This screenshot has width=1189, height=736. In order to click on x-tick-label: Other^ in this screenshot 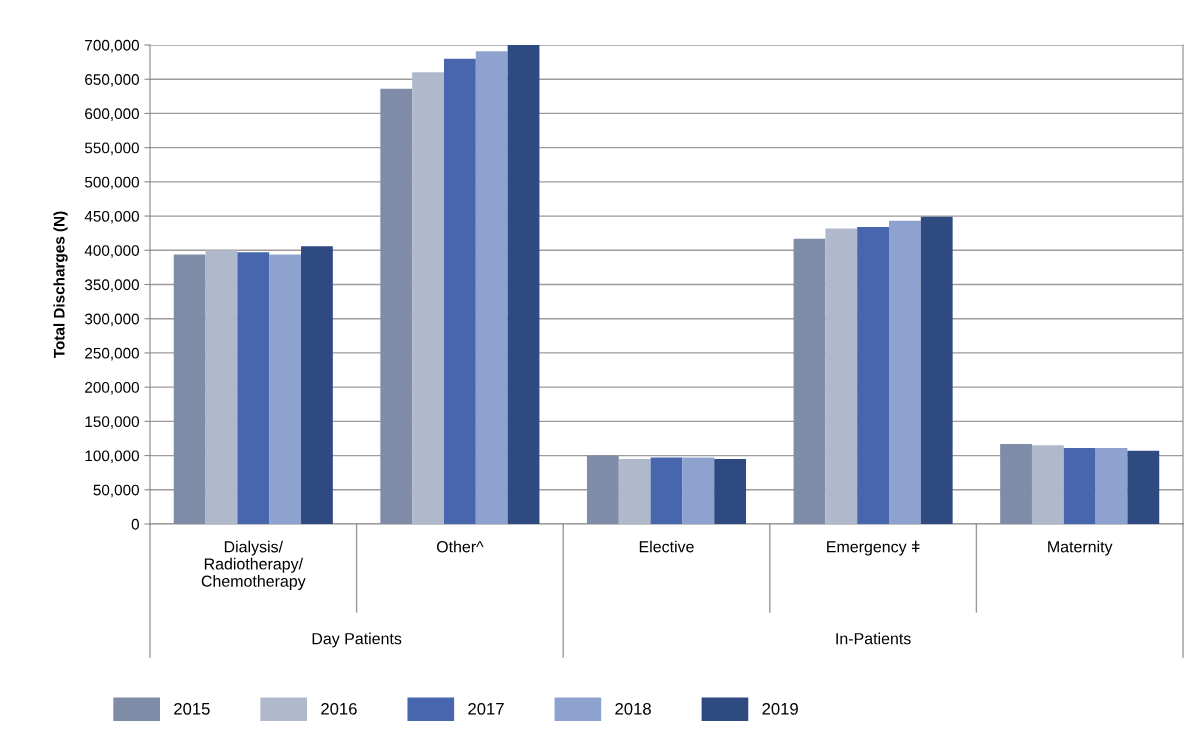, I will do `click(460, 546)`.